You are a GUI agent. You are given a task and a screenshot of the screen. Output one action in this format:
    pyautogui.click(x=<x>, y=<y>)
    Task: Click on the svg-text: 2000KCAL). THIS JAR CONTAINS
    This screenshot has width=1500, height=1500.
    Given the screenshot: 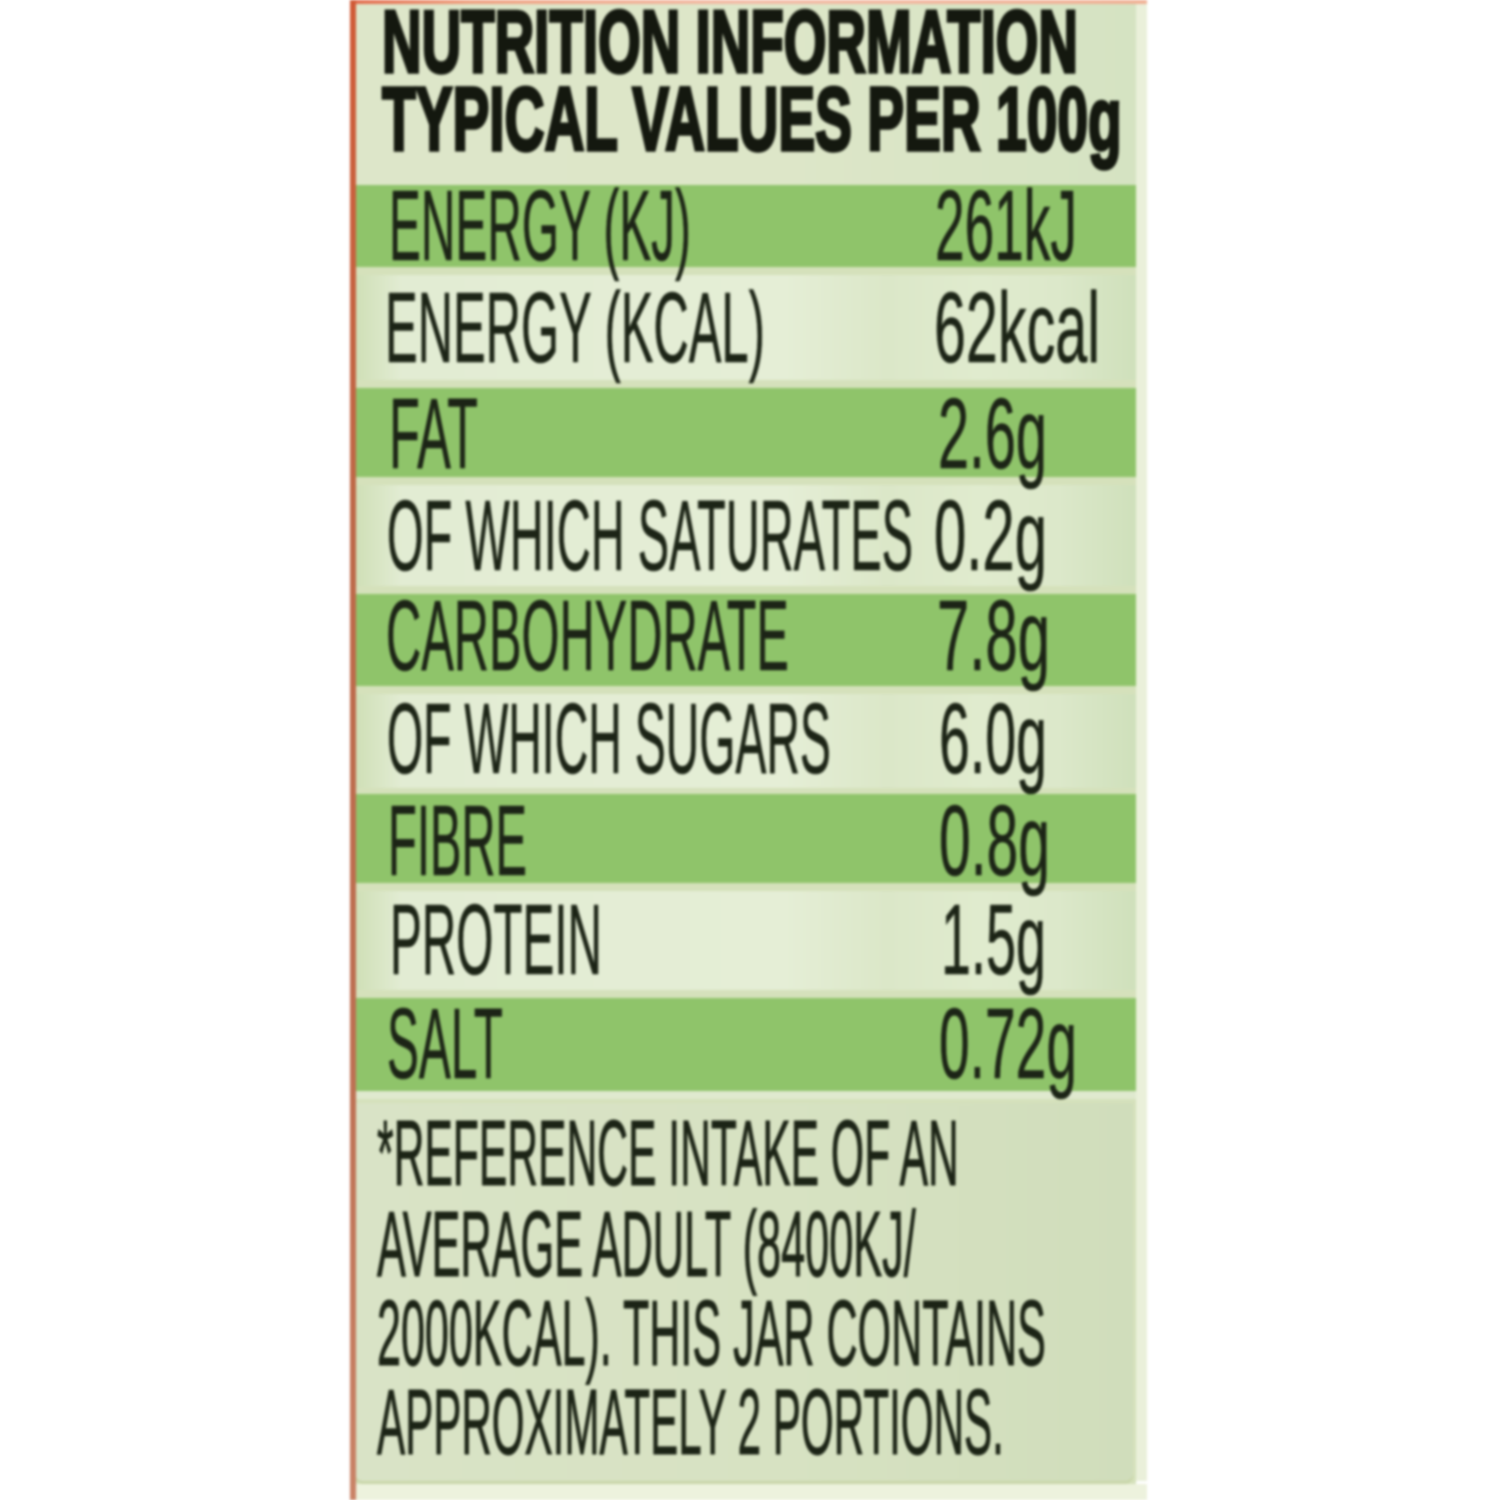 What is the action you would take?
    pyautogui.click(x=711, y=1334)
    